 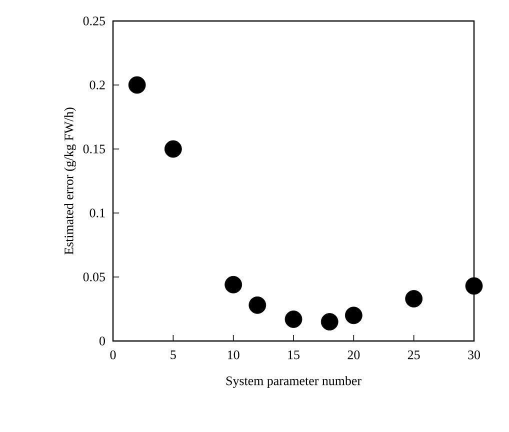 What do you see at coordinates (97, 85) in the screenshot?
I see `y-tick-label: 0.2` at bounding box center [97, 85].